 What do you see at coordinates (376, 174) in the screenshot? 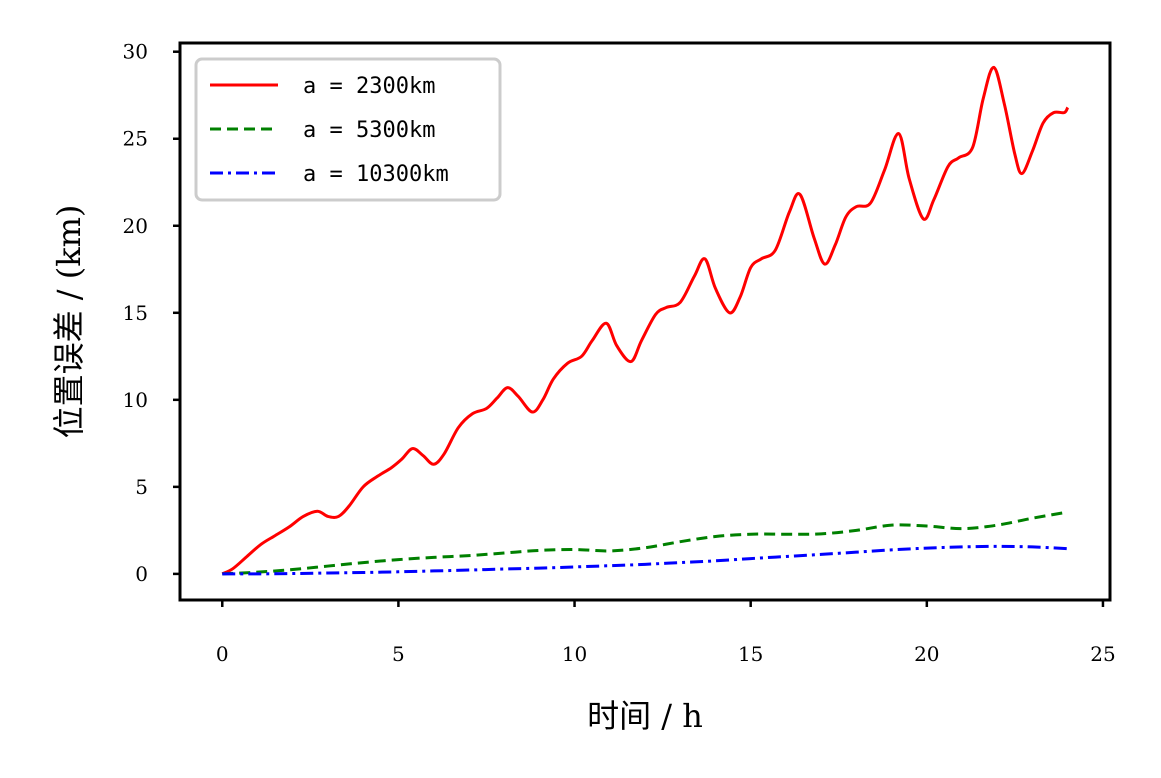
I see `legend-label-3: a = 10300km` at bounding box center [376, 174].